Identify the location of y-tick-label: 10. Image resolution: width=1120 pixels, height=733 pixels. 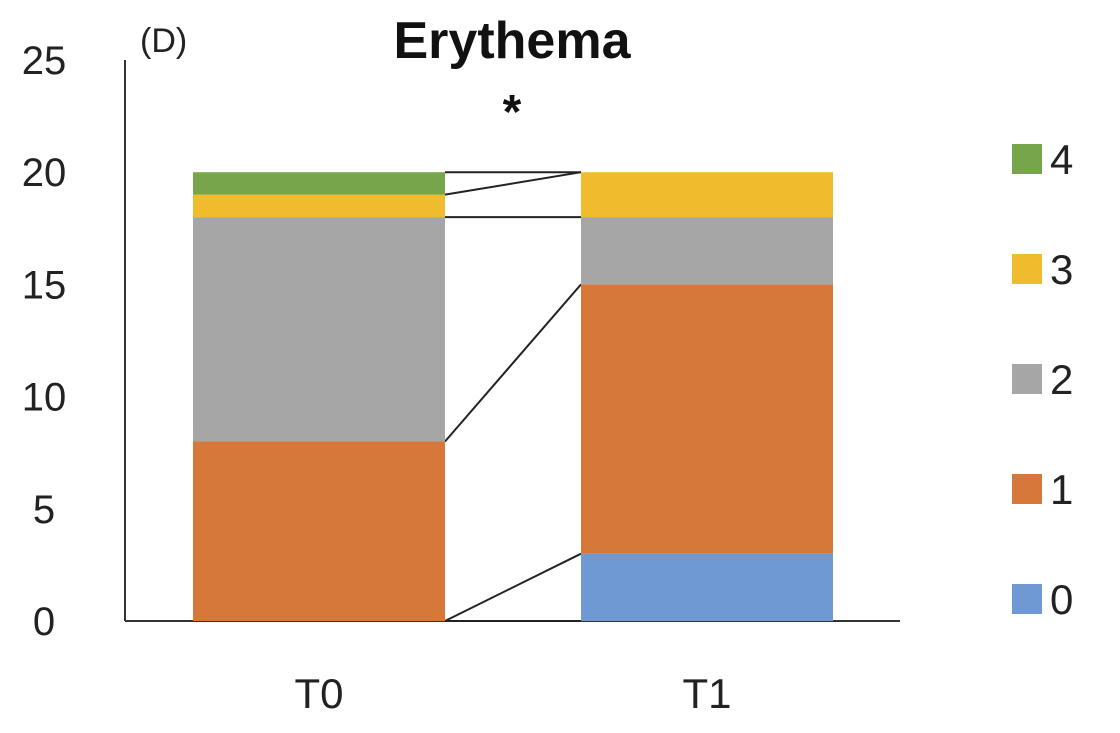
(44, 398).